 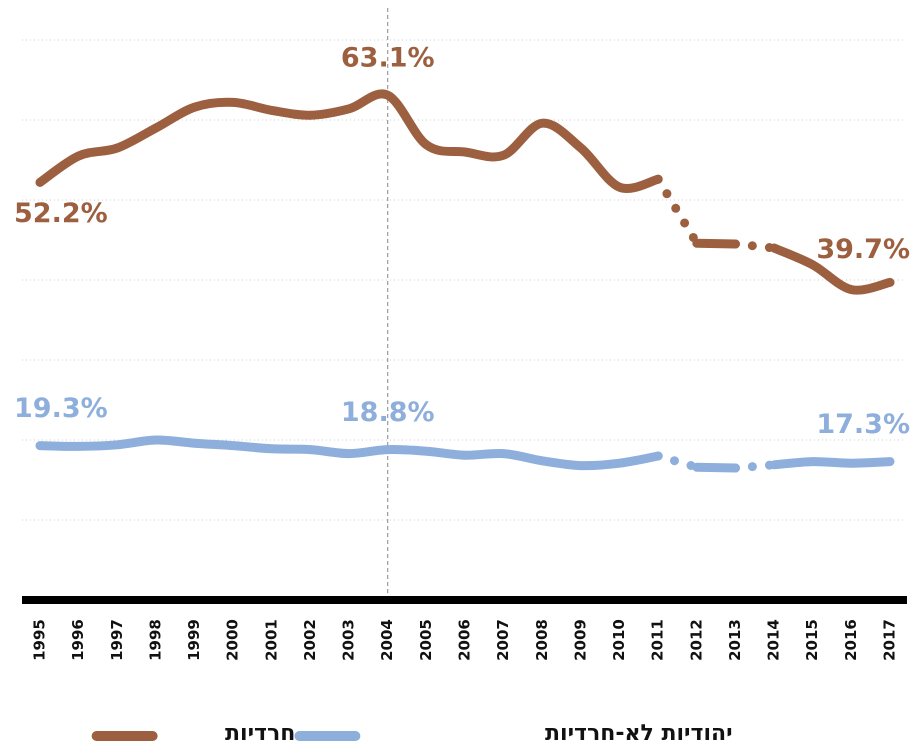 What do you see at coordinates (61, 408) in the screenshot?
I see `data-label: 19.3%` at bounding box center [61, 408].